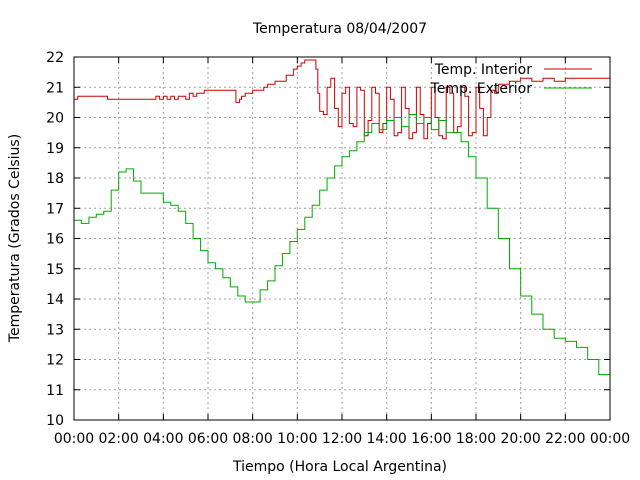  I want to click on y-tick-label: 22, so click(55, 58).